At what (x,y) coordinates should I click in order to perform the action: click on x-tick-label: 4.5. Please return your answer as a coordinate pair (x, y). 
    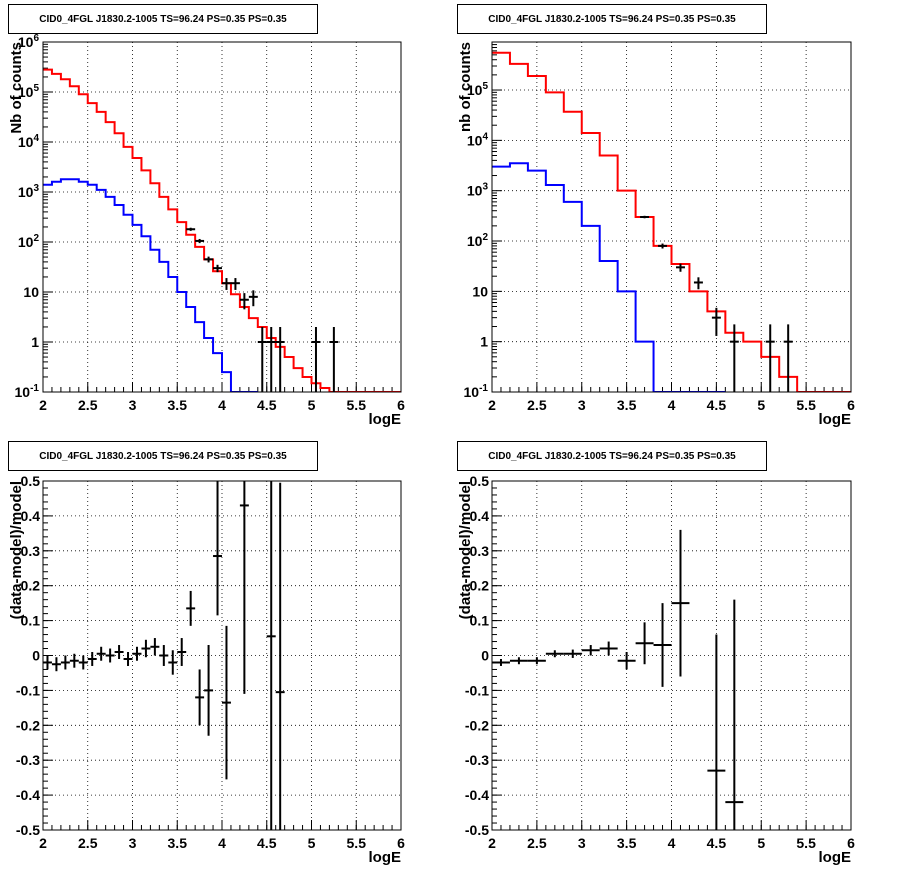
    Looking at the image, I should click on (267, 405).